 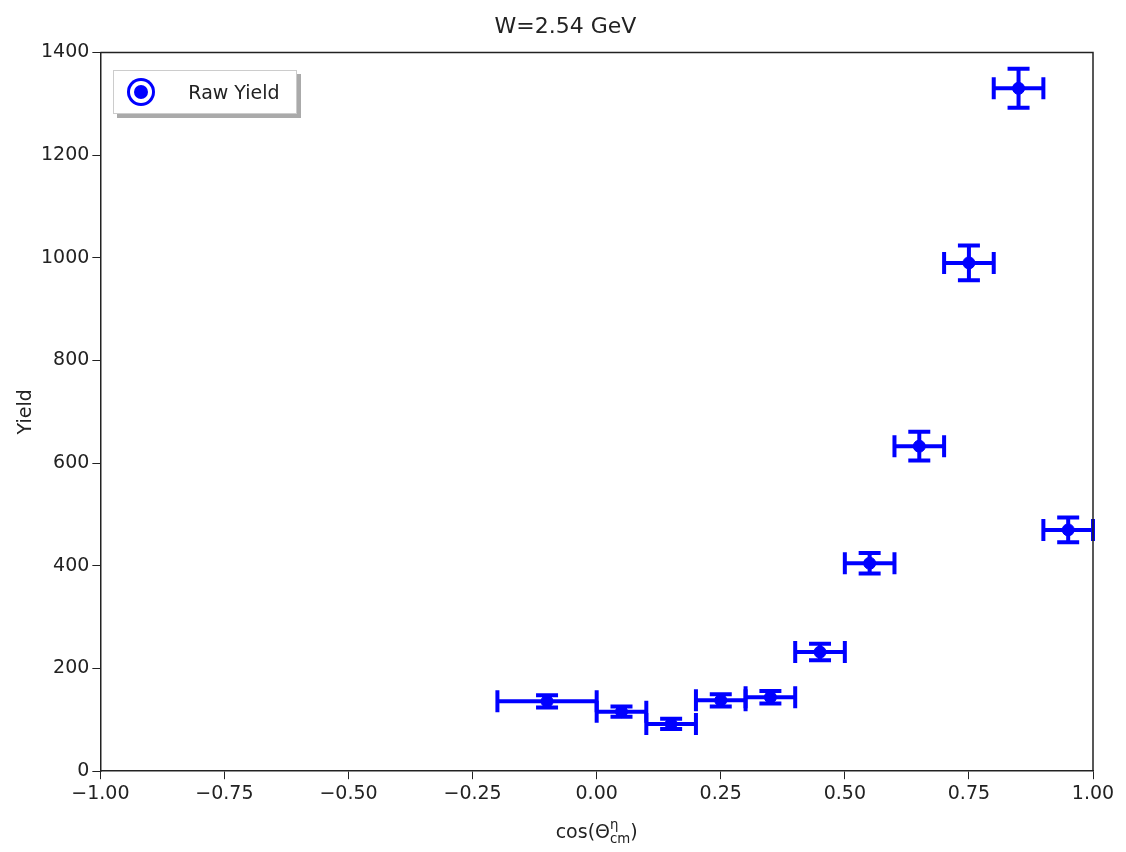 I want to click on x-tick-label: −0.25, so click(x=472, y=791).